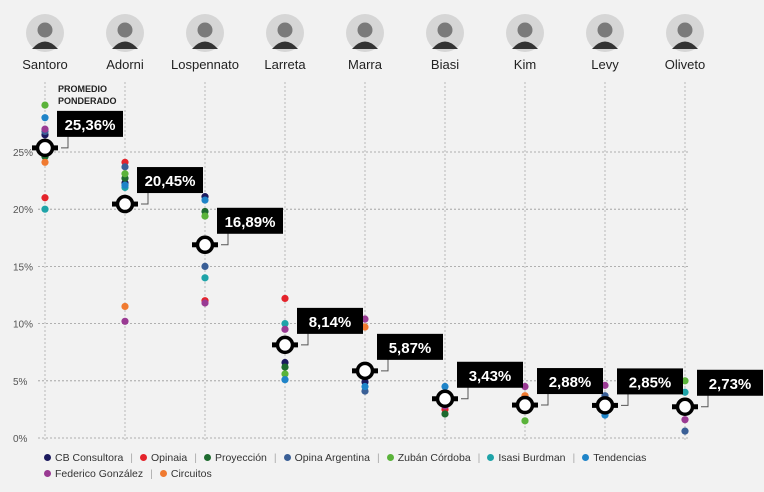 Image resolution: width=764 pixels, height=492 pixels. I want to click on candidate-name: Kim, so click(525, 64).